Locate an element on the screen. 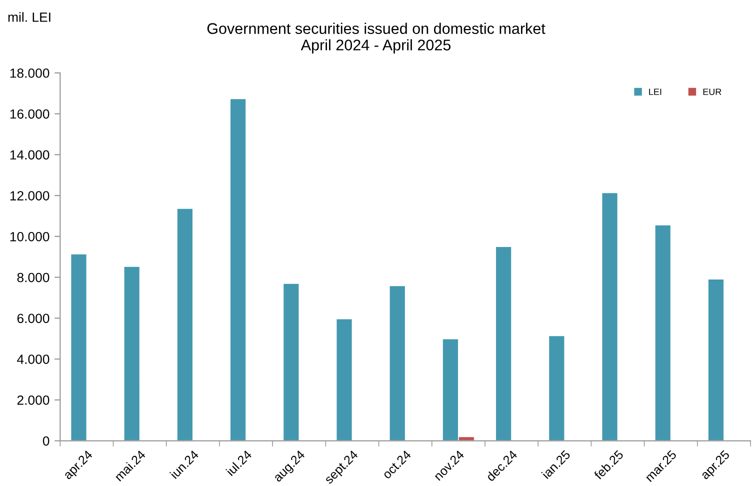 The image size is (752, 486). y-axis-title: mil. LEI is located at coordinates (29, 17).